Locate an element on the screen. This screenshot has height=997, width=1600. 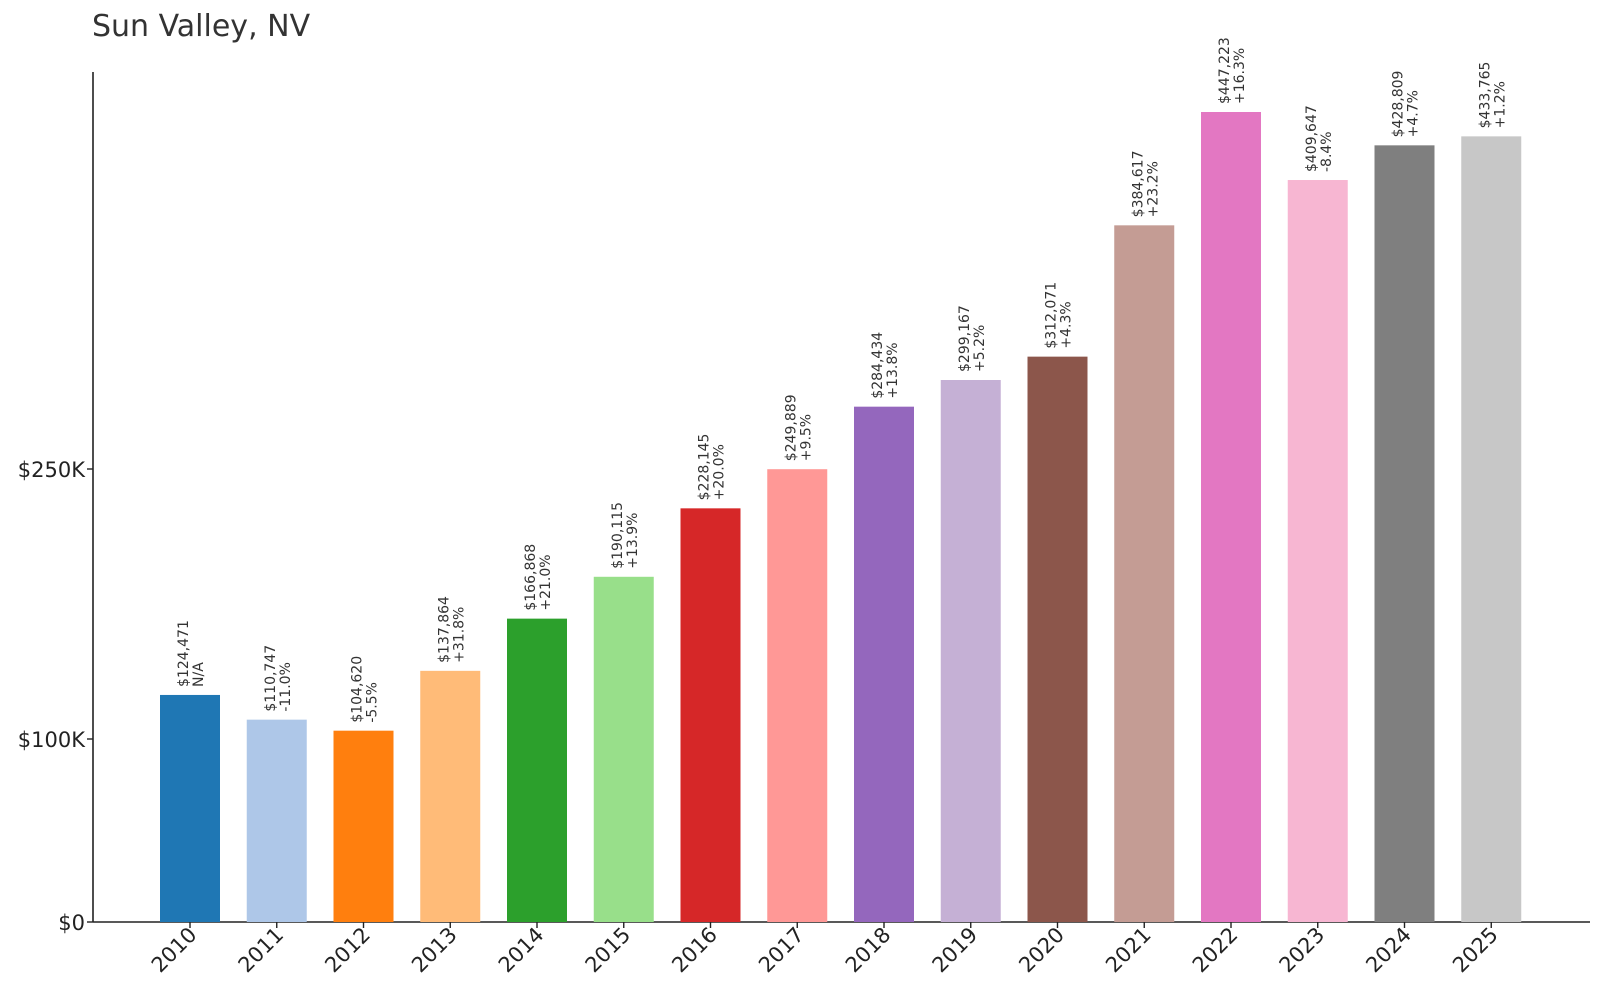
value-label: $190,115 is located at coordinates (618, 535).